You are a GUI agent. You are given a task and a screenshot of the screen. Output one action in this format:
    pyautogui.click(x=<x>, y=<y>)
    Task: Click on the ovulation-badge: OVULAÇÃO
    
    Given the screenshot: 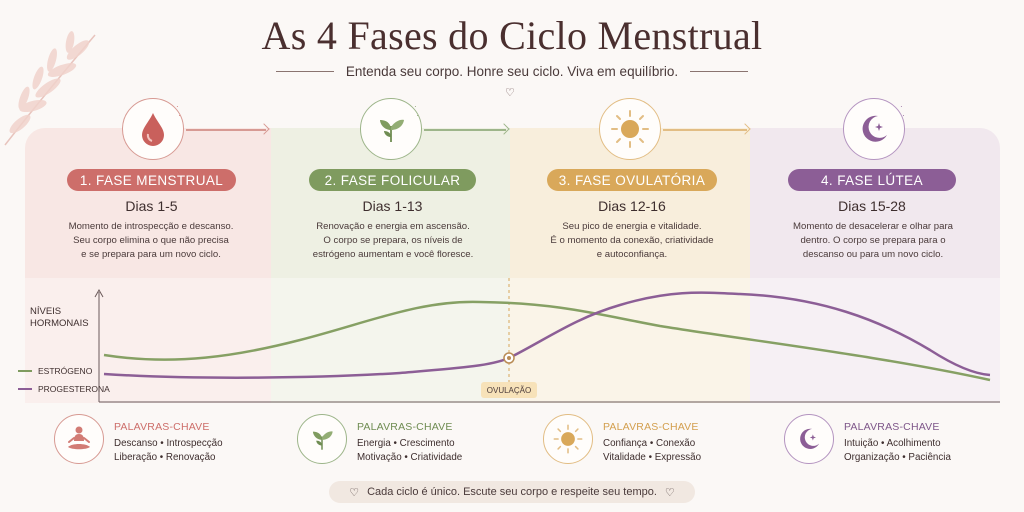 What is the action you would take?
    pyautogui.click(x=509, y=390)
    